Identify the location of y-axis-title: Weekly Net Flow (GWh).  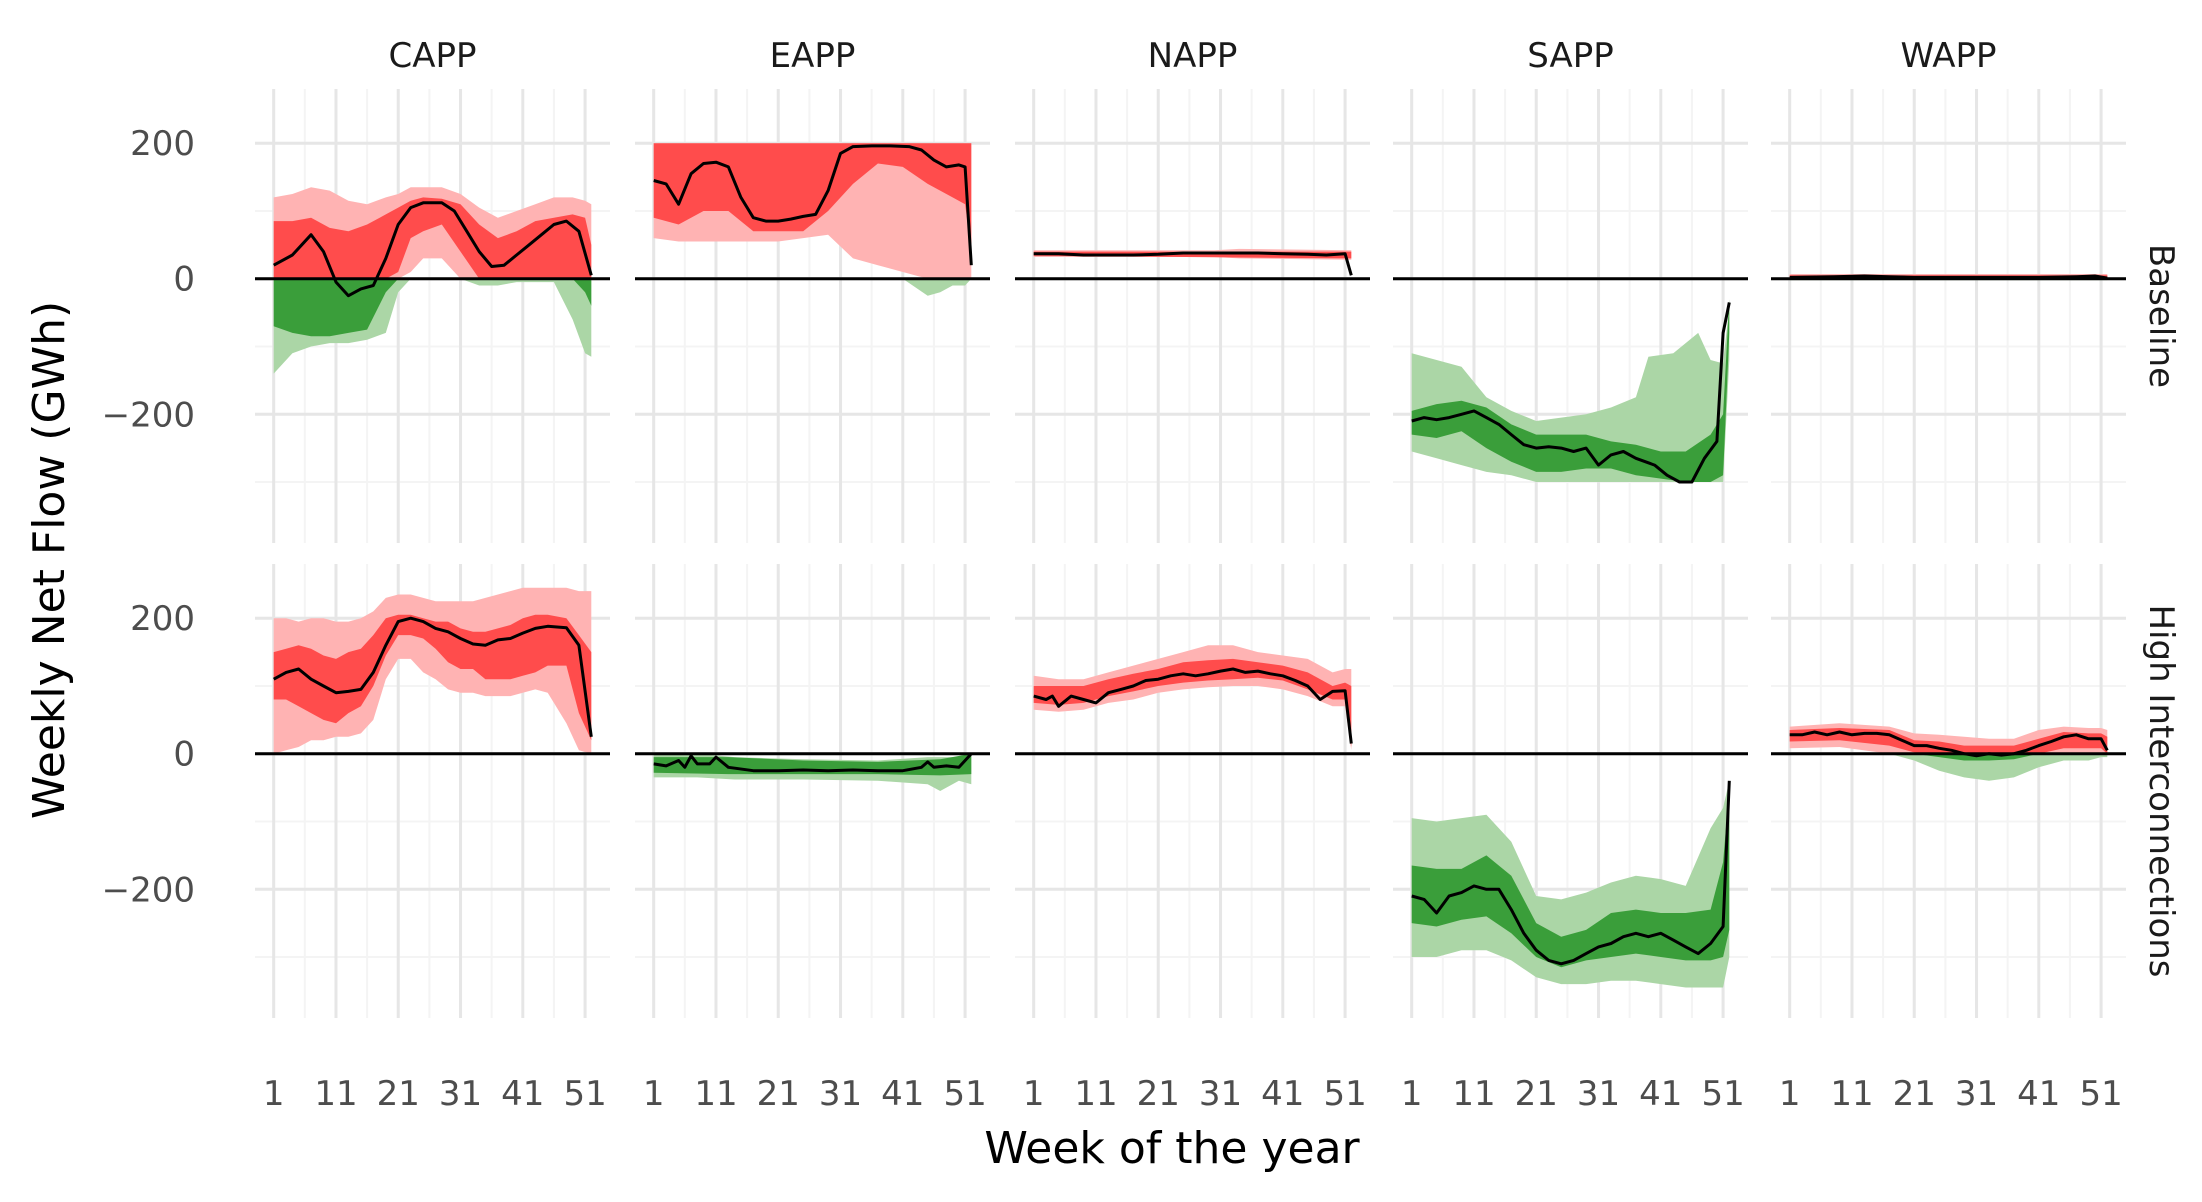
(49, 560).